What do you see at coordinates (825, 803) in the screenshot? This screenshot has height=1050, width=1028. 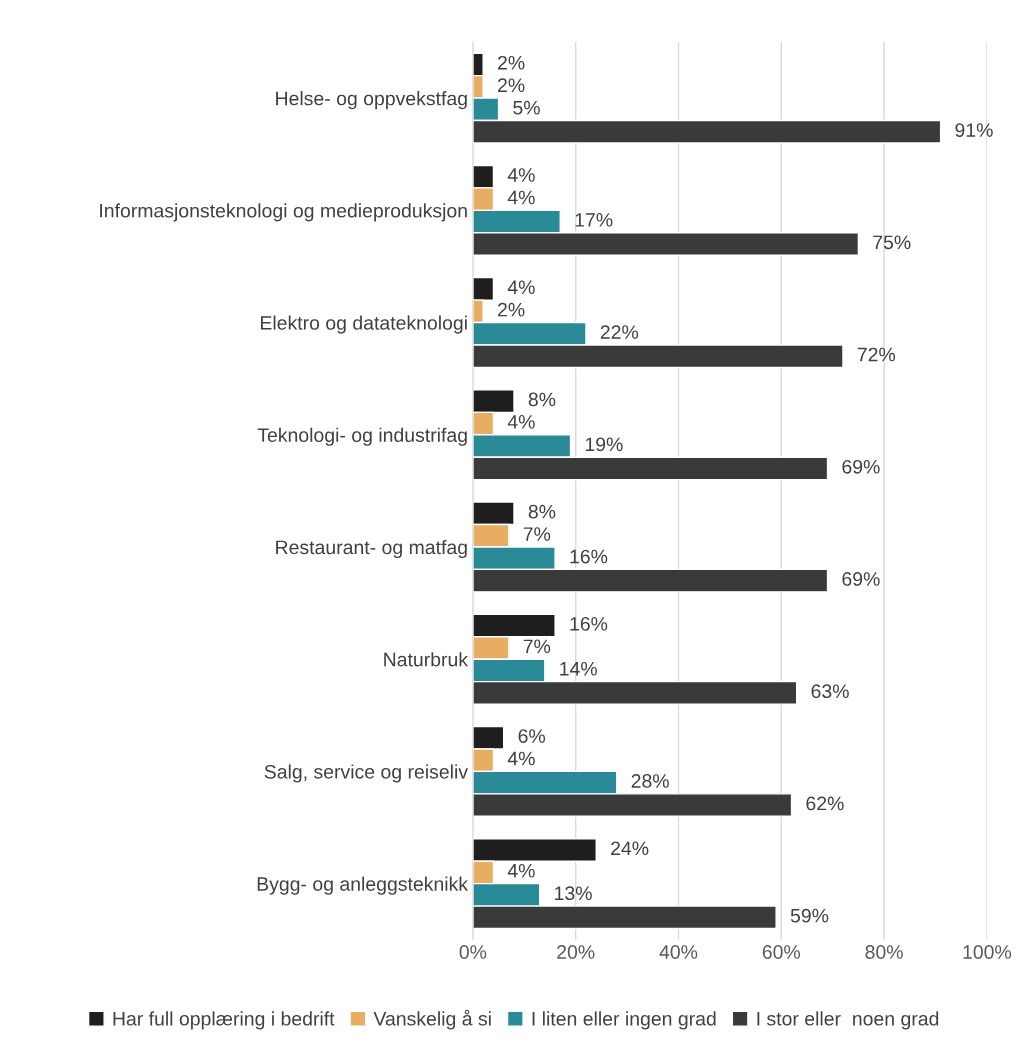 I see `data-label: 62%` at bounding box center [825, 803].